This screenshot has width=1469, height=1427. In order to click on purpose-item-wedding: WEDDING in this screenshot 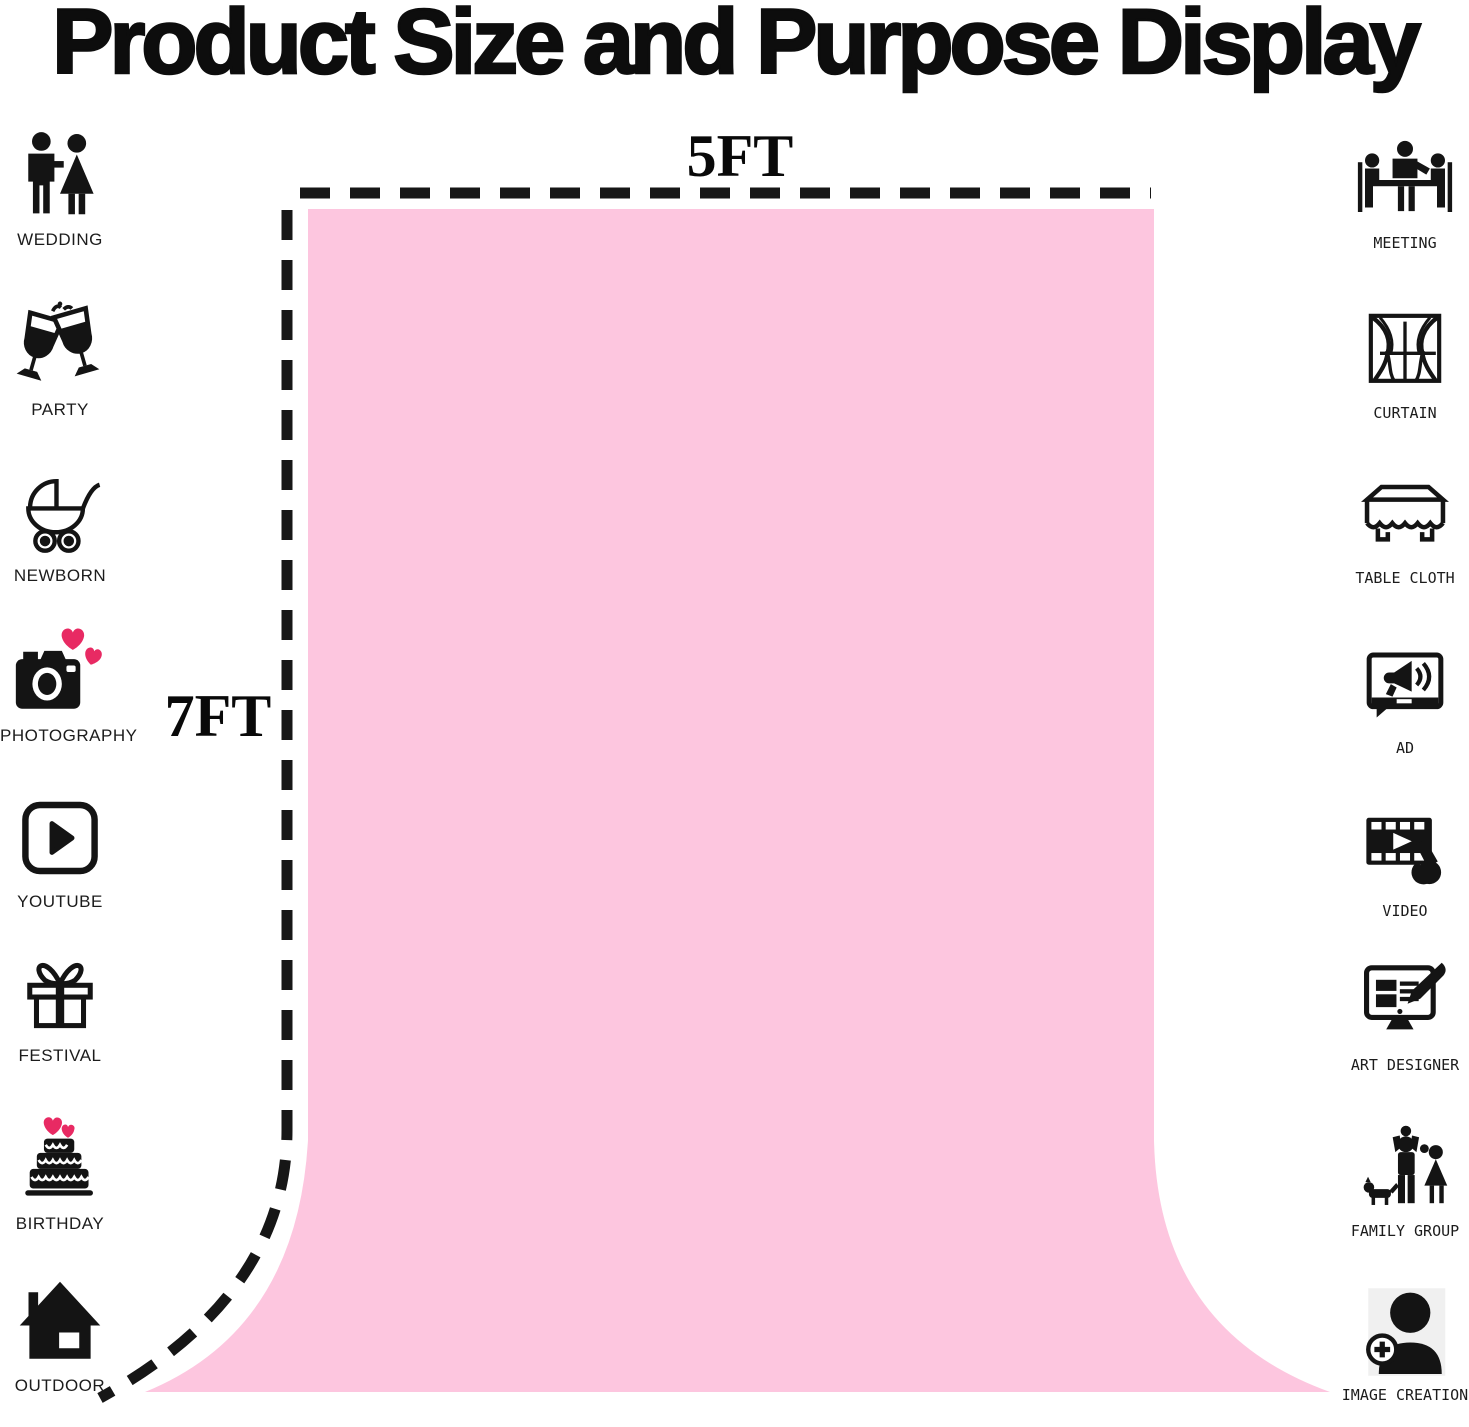, I will do `click(60, 188)`.